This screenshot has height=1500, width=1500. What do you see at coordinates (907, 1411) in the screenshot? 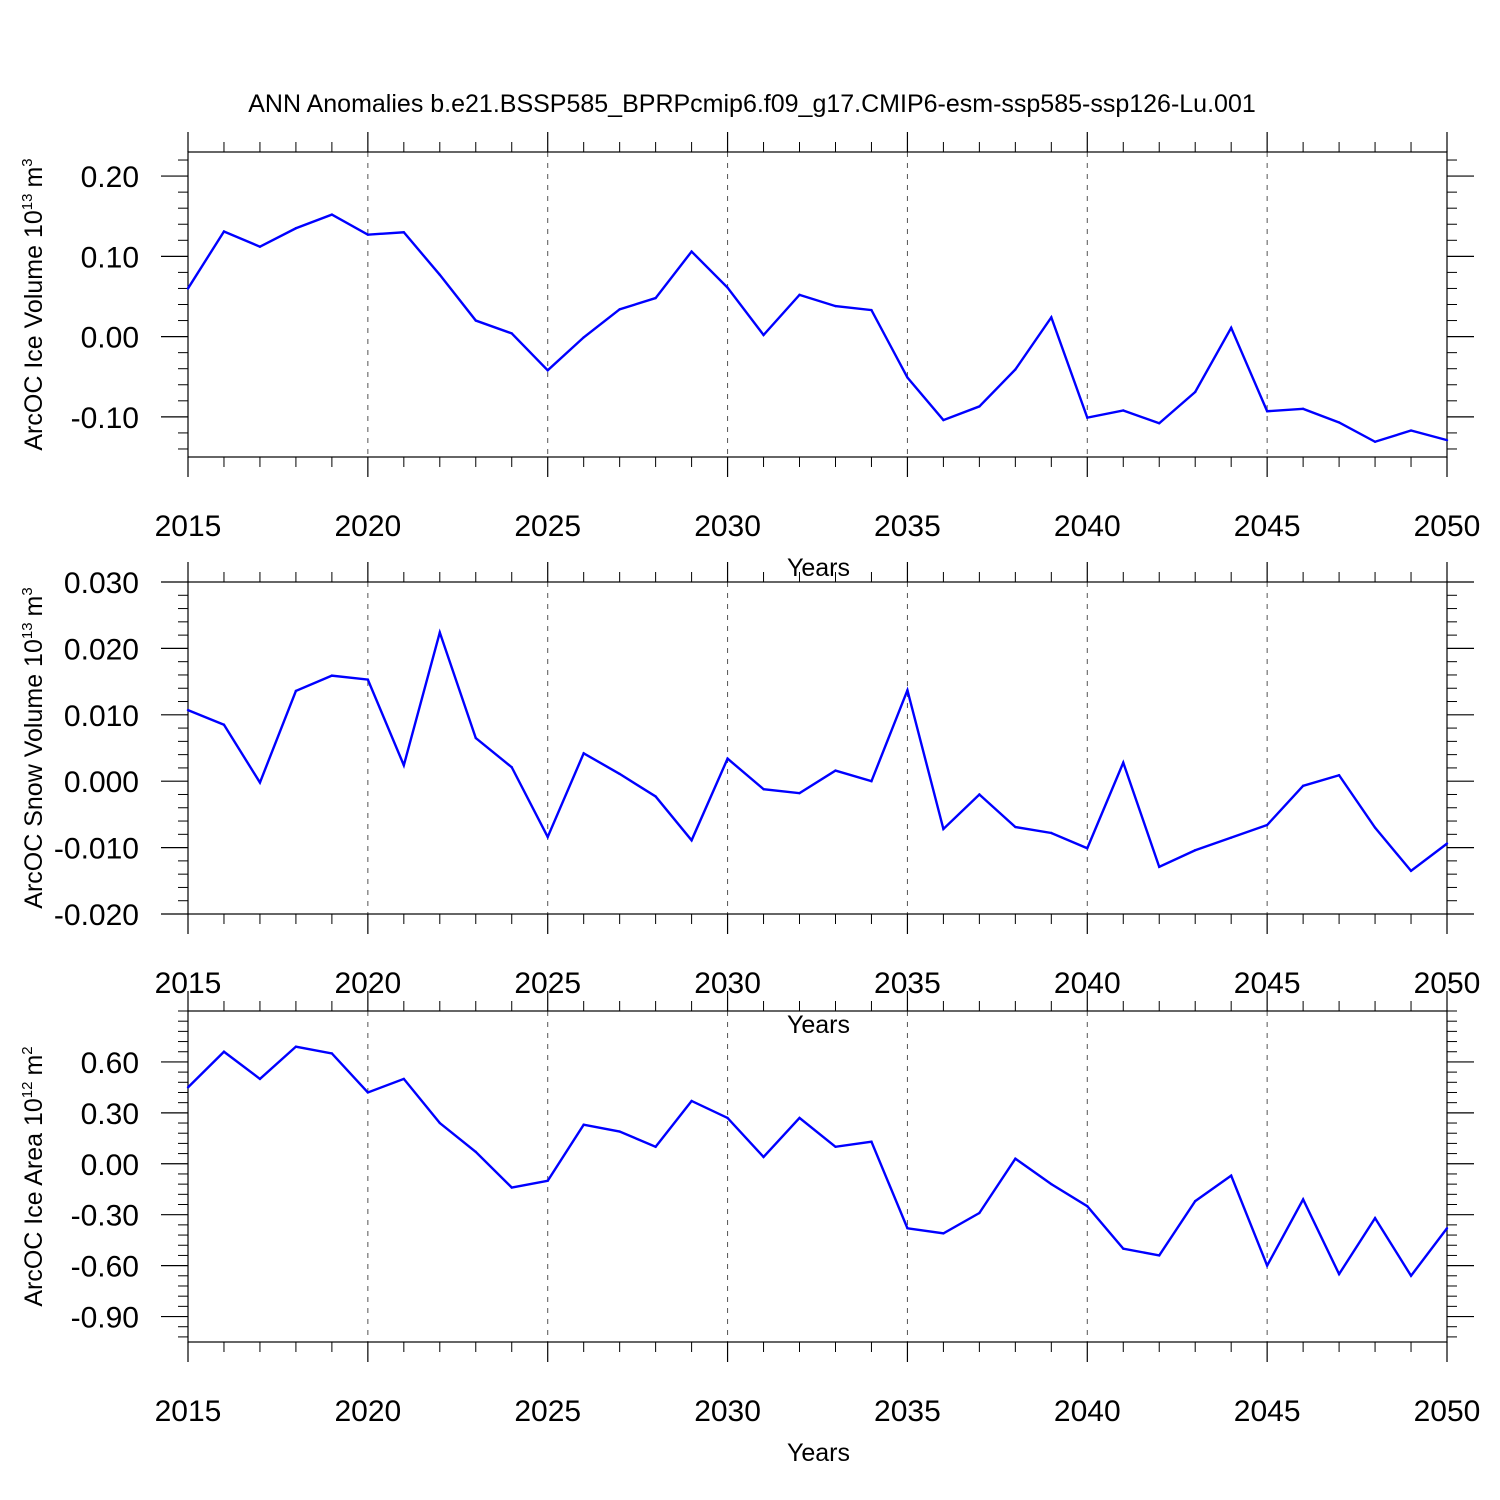
I see `x-tick-label: 2035` at bounding box center [907, 1411].